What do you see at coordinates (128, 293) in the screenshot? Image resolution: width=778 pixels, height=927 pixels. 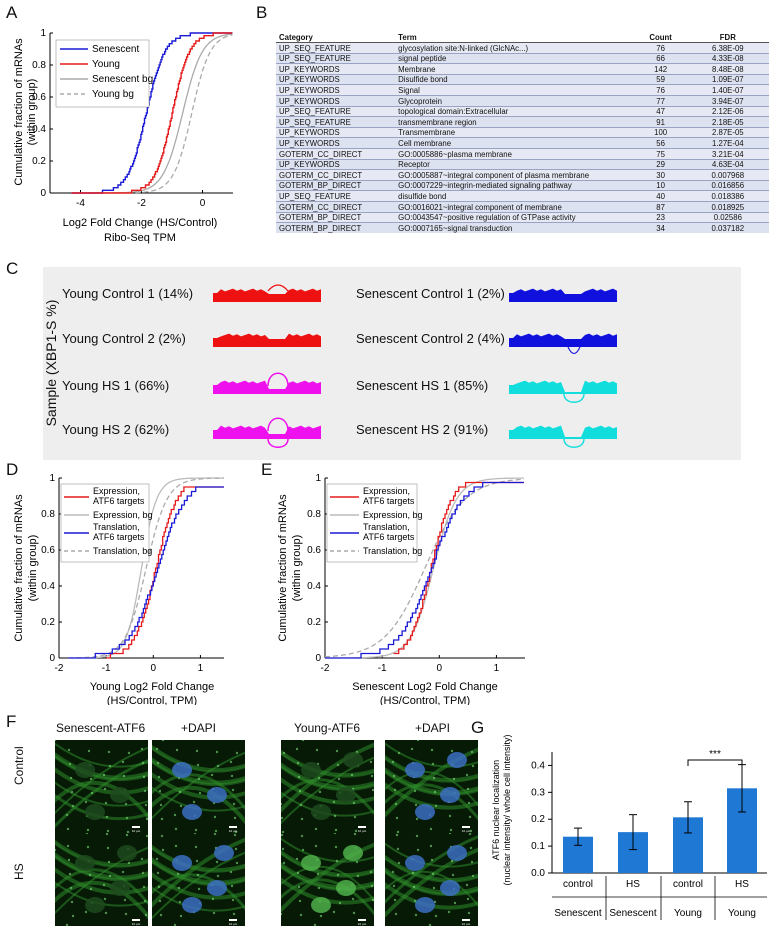 I see `sample-label: Young Control 1 (14%)` at bounding box center [128, 293].